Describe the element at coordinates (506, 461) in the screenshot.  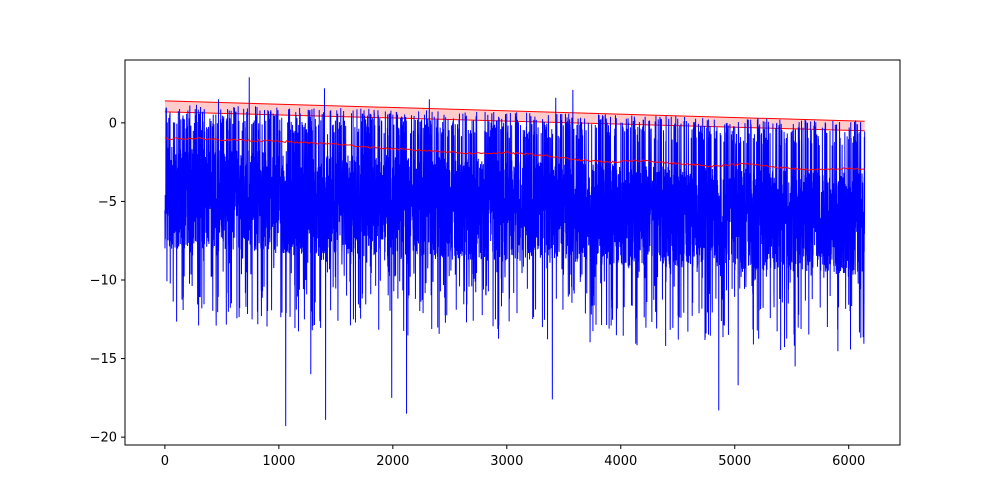
I see `x-tick-label: 3000` at that location.